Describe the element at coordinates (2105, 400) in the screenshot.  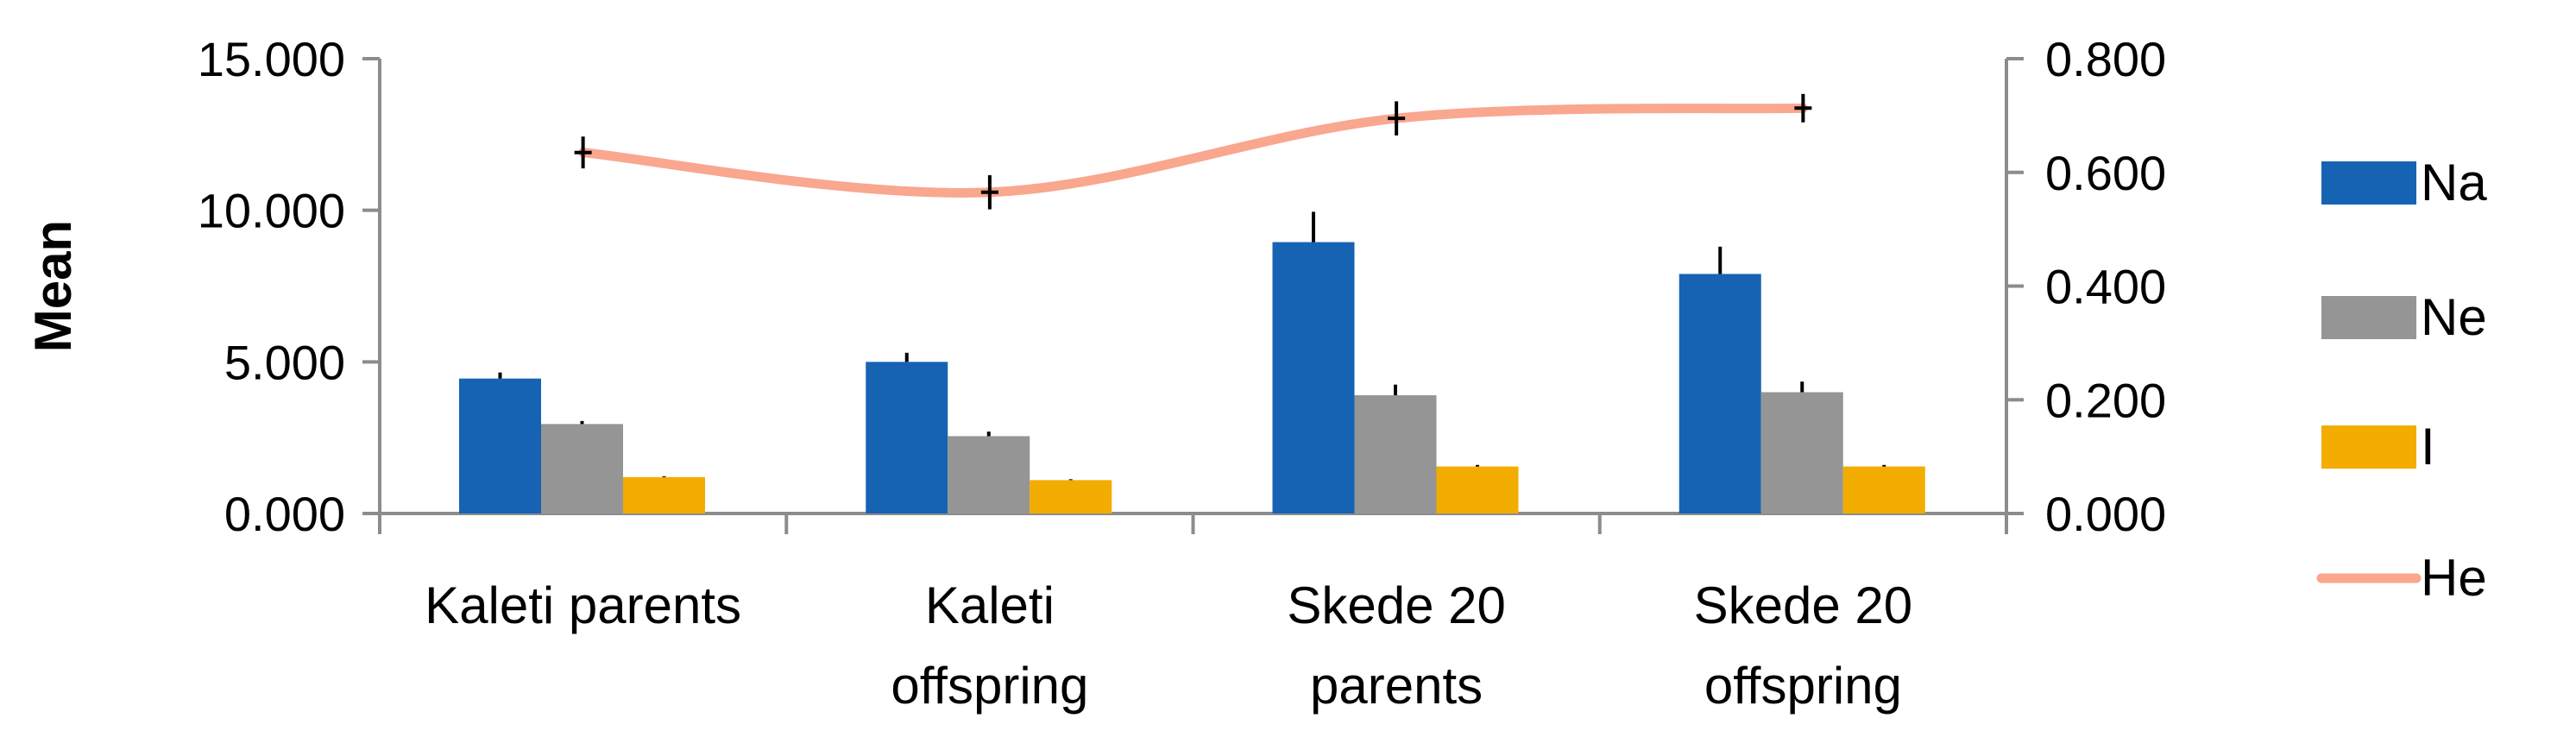
I see `right-y-tick-label: 0.200` at that location.